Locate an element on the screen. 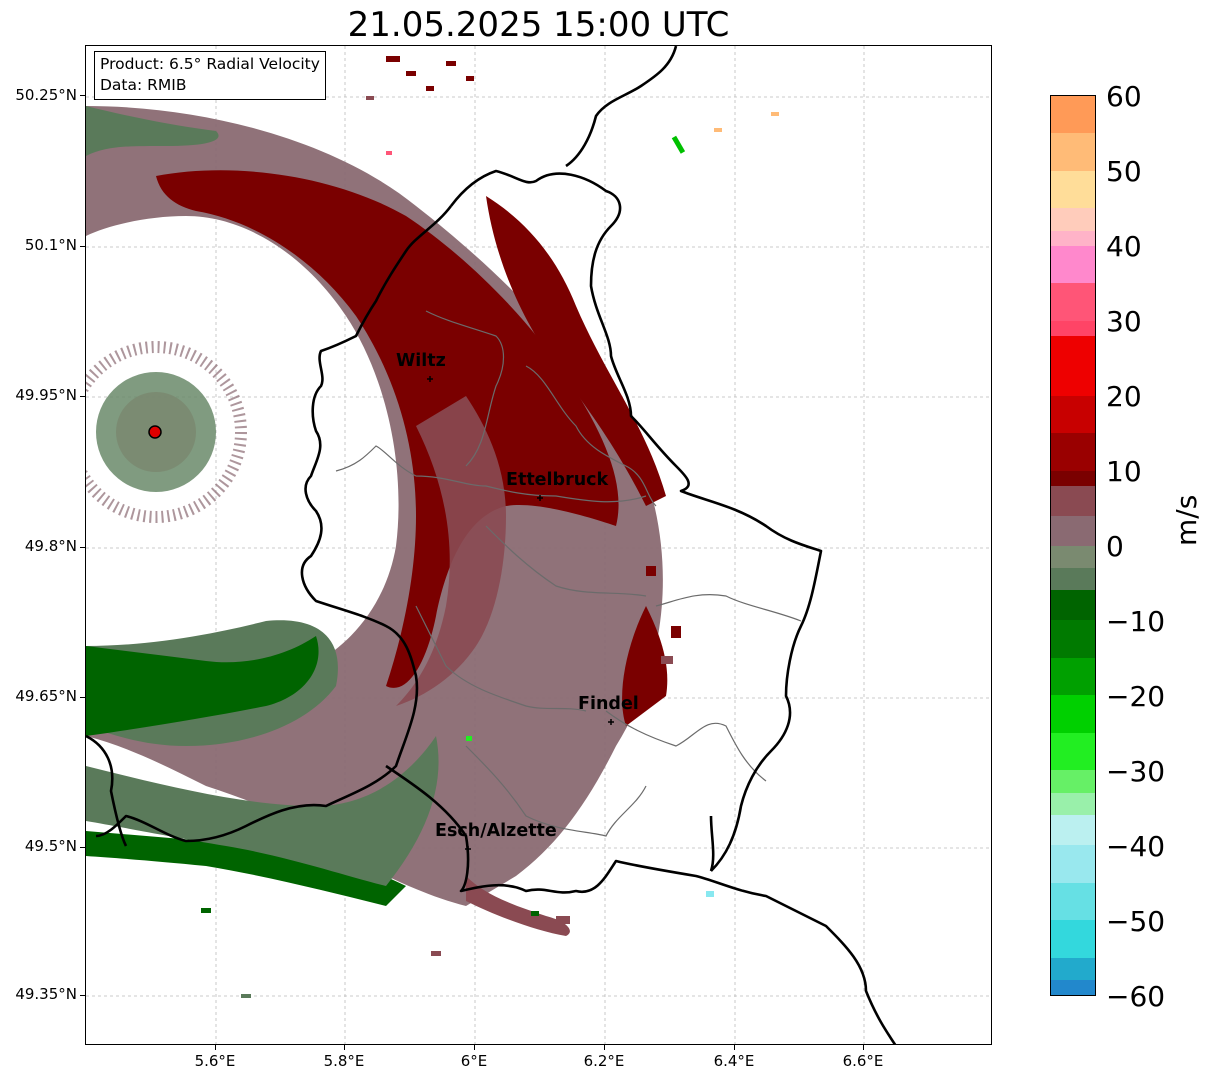 Image resolution: width=1207 pixels, height=1081 pixels. colorbar-tick-label: 20 is located at coordinates (1124, 396).